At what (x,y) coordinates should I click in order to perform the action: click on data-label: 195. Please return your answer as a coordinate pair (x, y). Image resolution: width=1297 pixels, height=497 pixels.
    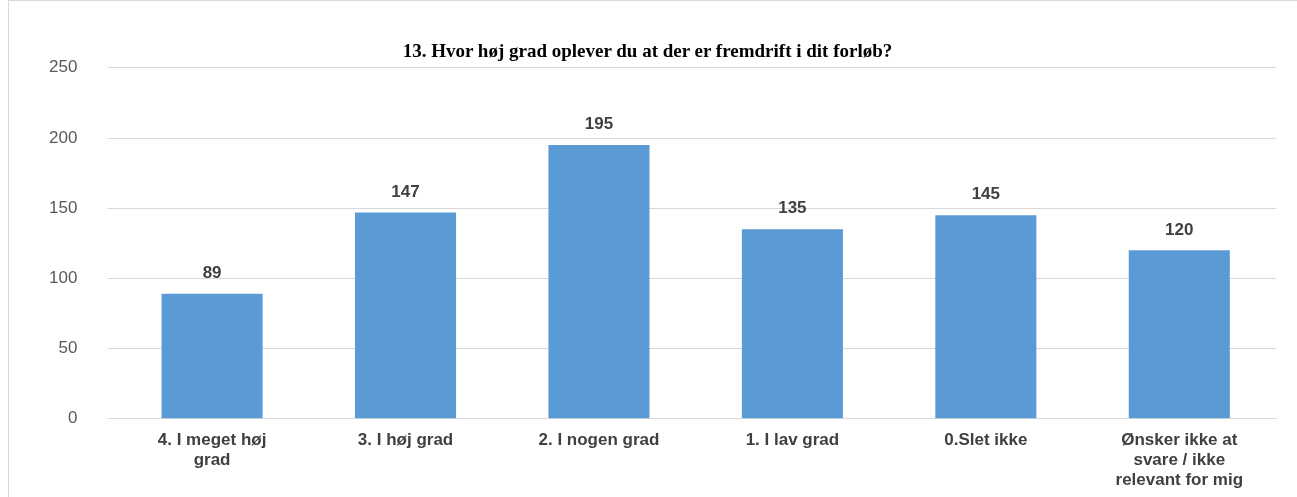
    Looking at the image, I should click on (599, 124).